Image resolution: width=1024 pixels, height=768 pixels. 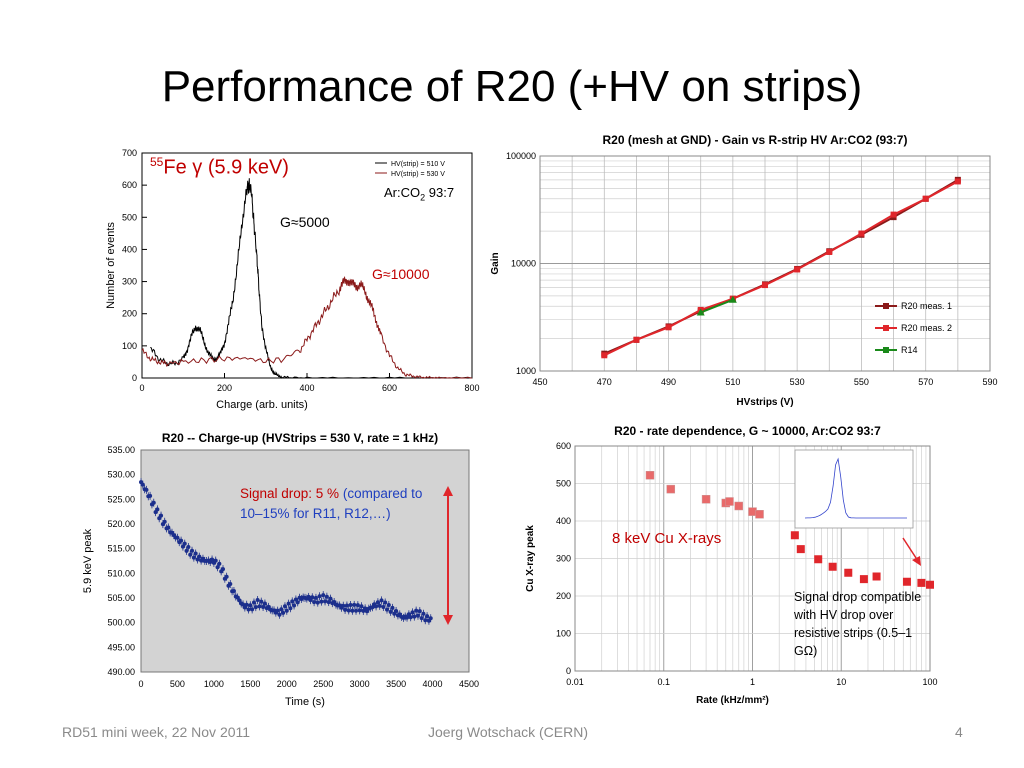 I want to click on y-tick-label: 0, so click(x=568, y=671).